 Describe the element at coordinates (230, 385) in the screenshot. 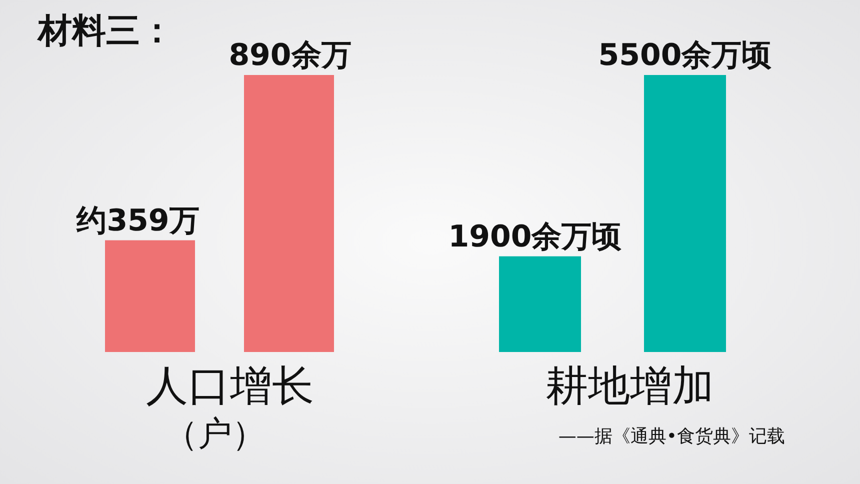

I see `x-axis-title: 人口增长` at that location.